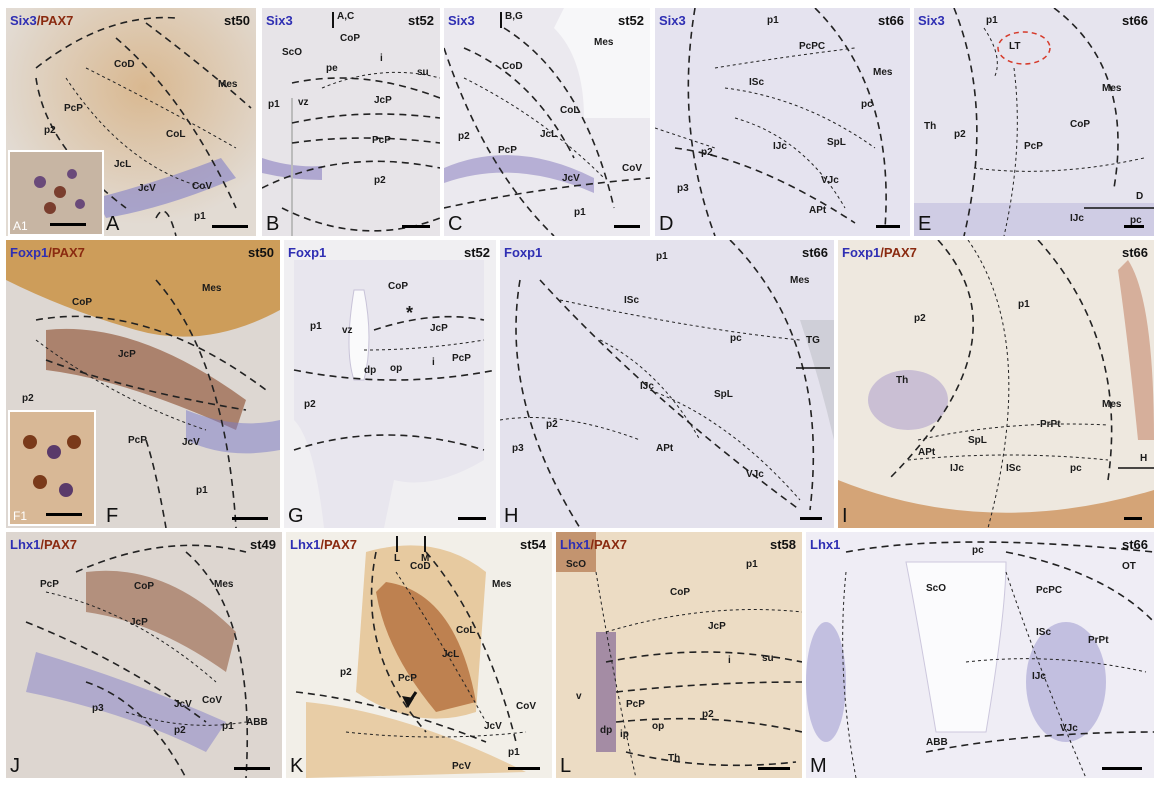 The width and height of the screenshot is (1160, 785). Describe the element at coordinates (729, 660) in the screenshot. I see `region-label: i` at that location.